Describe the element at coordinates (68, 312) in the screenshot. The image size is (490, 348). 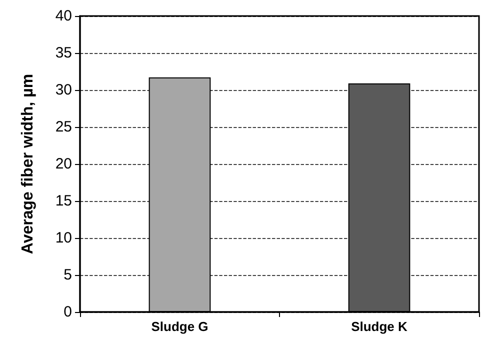
I see `y-tick-label: 0` at that location.